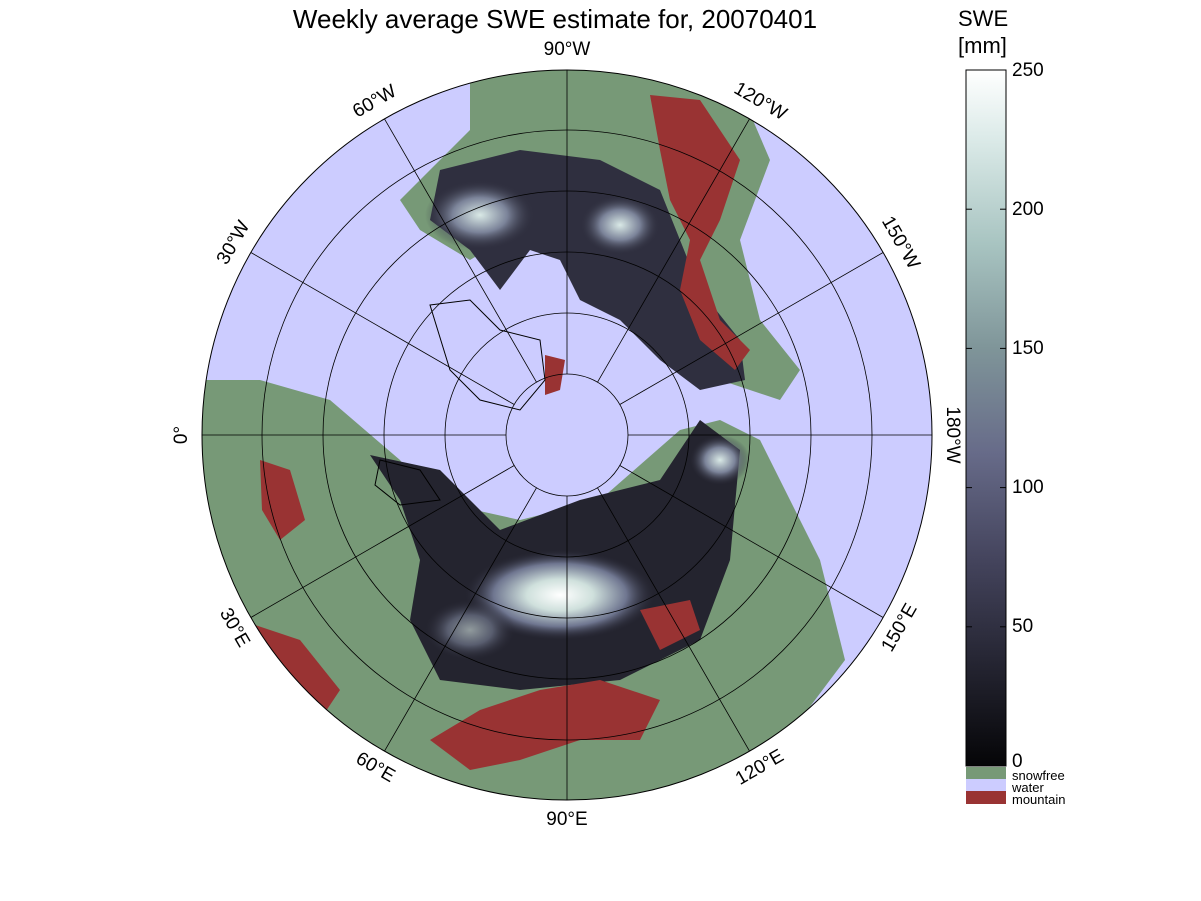 This screenshot has width=1201, height=901. What do you see at coordinates (986, 418) in the screenshot?
I see `colorbar-gradient` at bounding box center [986, 418].